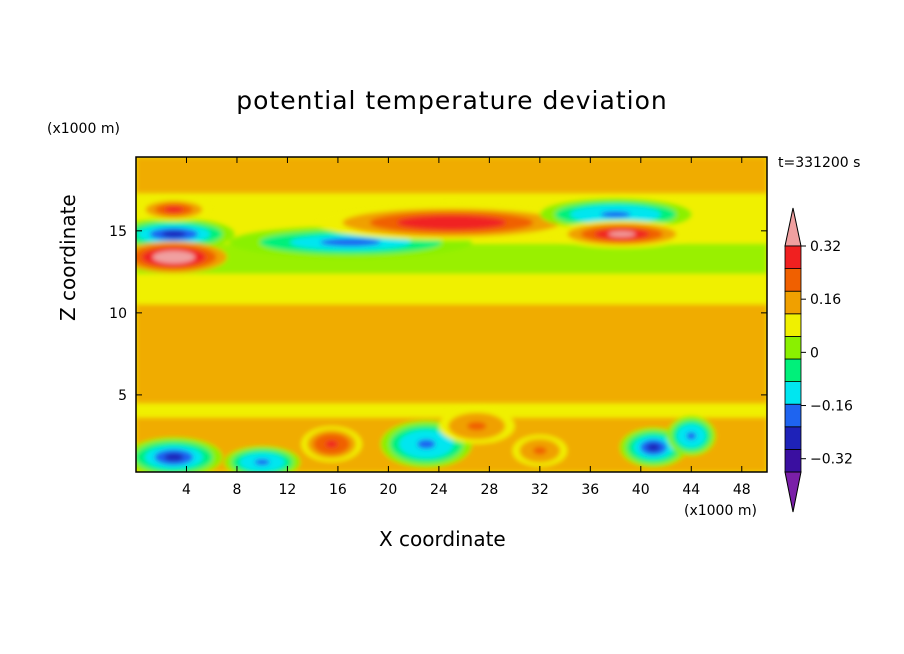 This screenshot has height=654, width=904. I want to click on x-tick-label: 36, so click(590, 490).